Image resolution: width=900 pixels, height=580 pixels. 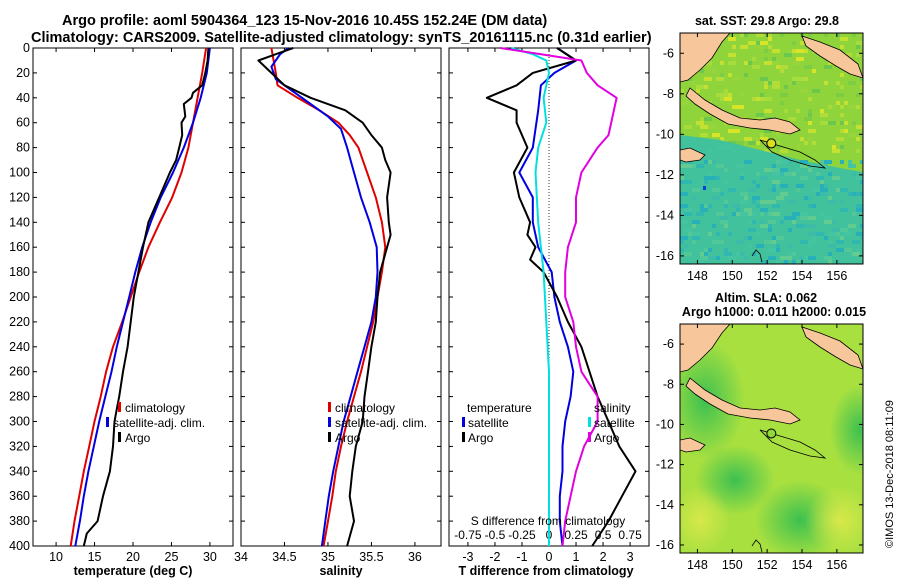 What do you see at coordinates (133, 571) in the screenshot?
I see `temperature-axis-label: temperature (deg C)` at bounding box center [133, 571].